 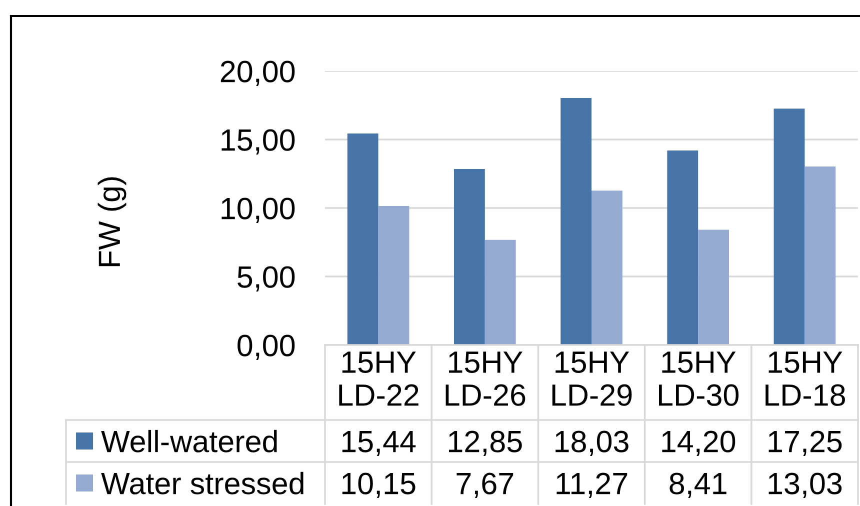 What do you see at coordinates (189, 441) in the screenshot?
I see `legend-label: Well-watered` at bounding box center [189, 441].